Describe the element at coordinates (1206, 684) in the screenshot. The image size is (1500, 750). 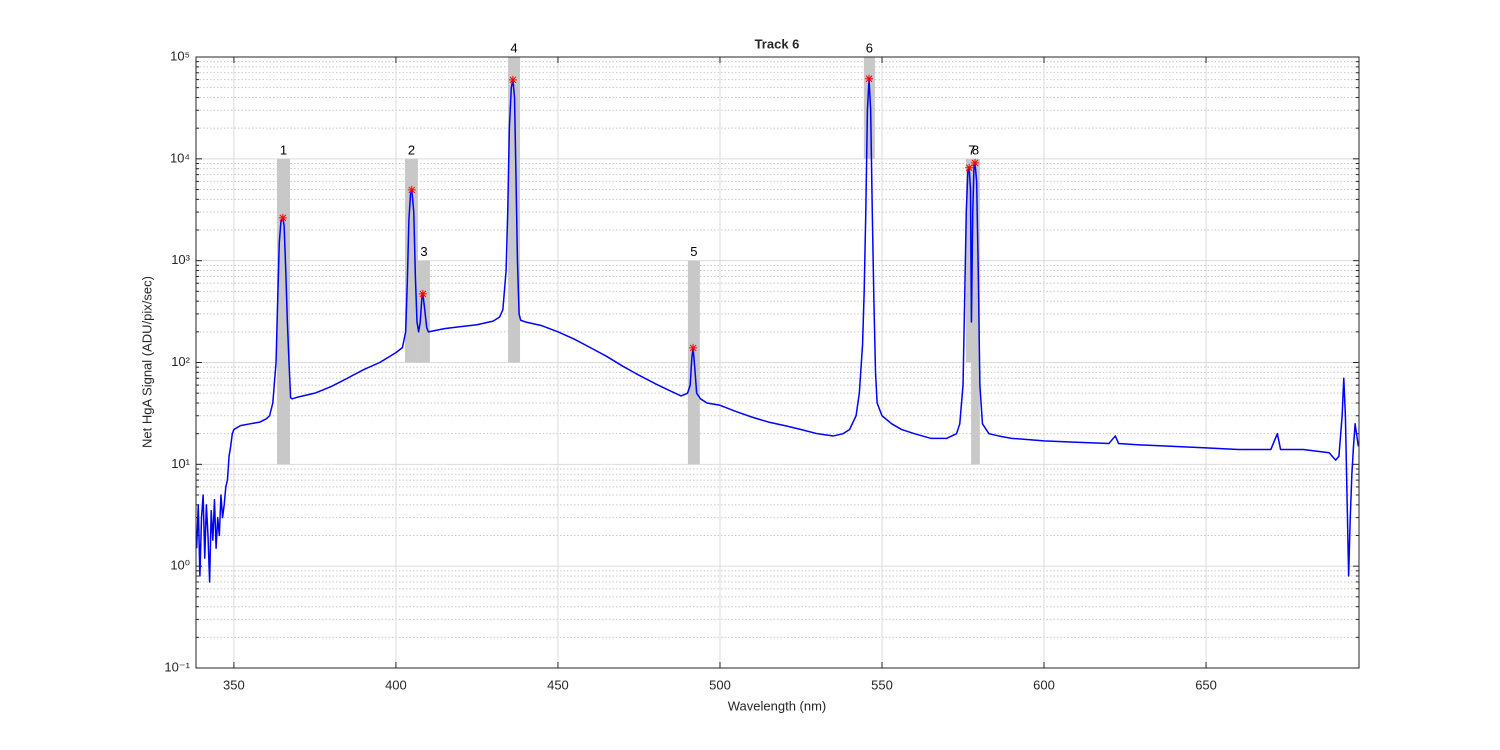
I see `x-tick-label: 650` at that location.